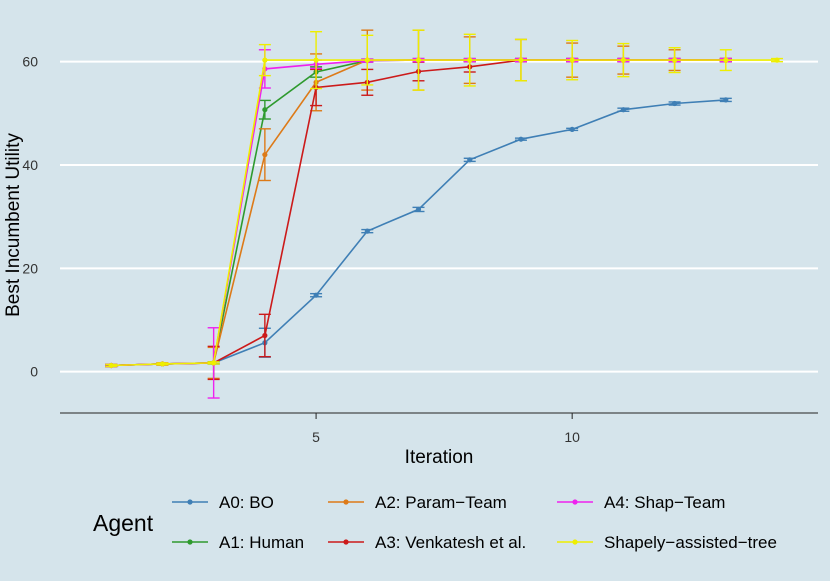 The image size is (830, 581). What do you see at coordinates (450, 542) in the screenshot?
I see `legend-label: A3: Venkatesh et al.` at bounding box center [450, 542].